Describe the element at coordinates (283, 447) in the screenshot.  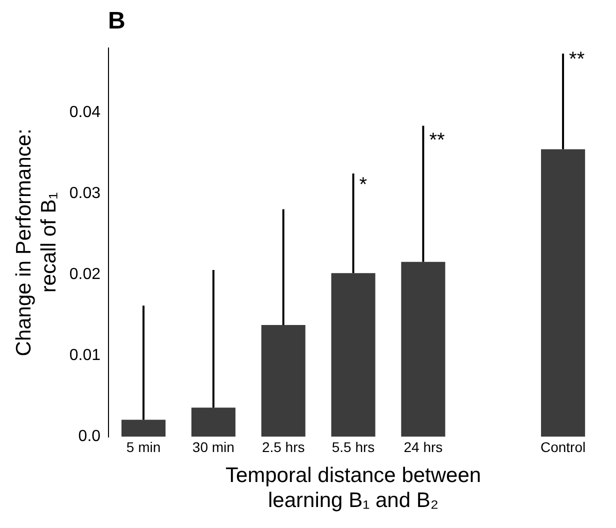
I see `x-tick-label: 2.5 hrs` at that location.